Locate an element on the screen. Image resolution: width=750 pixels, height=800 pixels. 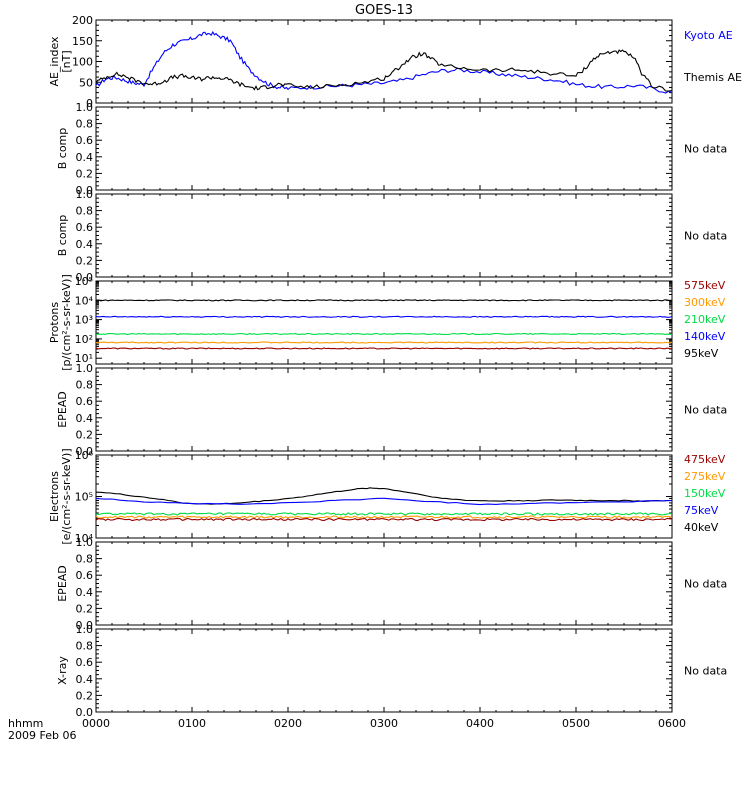
series-line-475kev is located at coordinates (384, 519).